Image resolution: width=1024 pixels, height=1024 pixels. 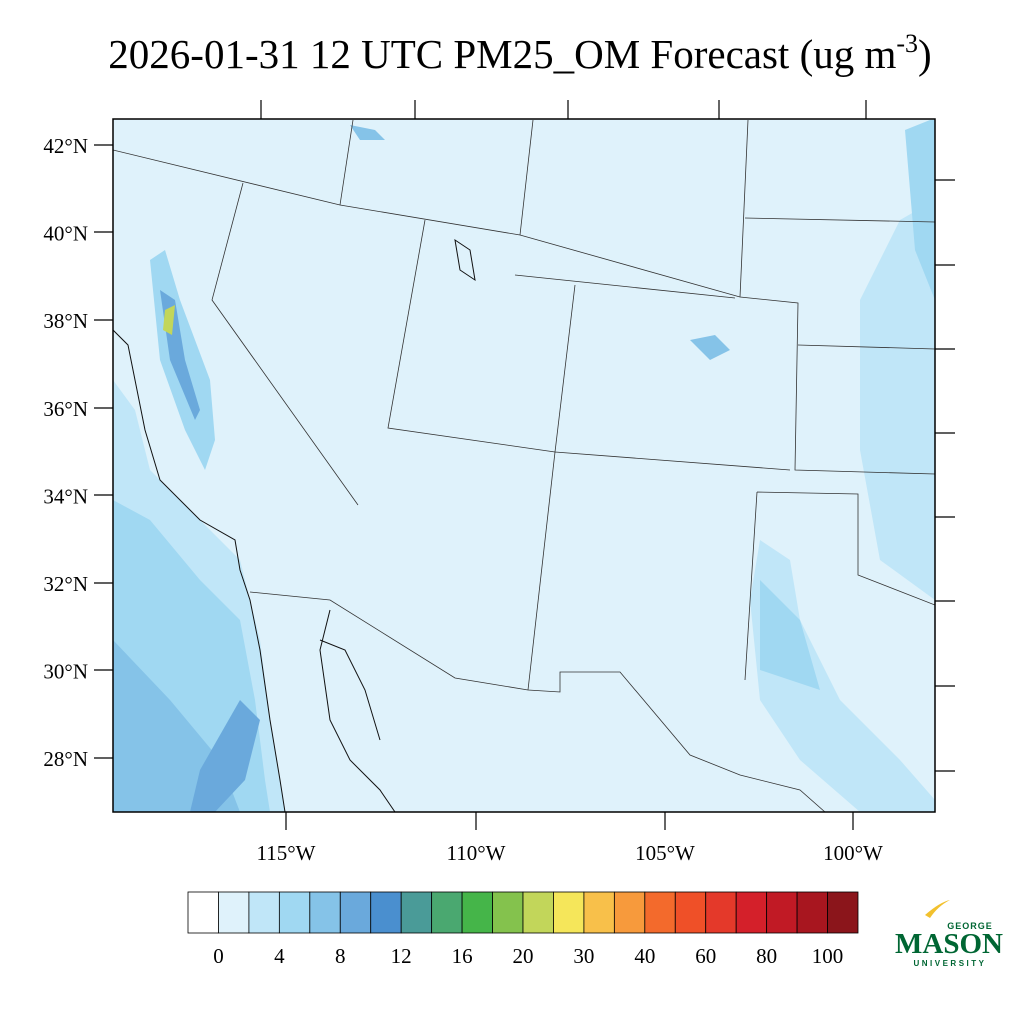 What do you see at coordinates (286, 853) in the screenshot?
I see `lon-label: 115°W` at bounding box center [286, 853].